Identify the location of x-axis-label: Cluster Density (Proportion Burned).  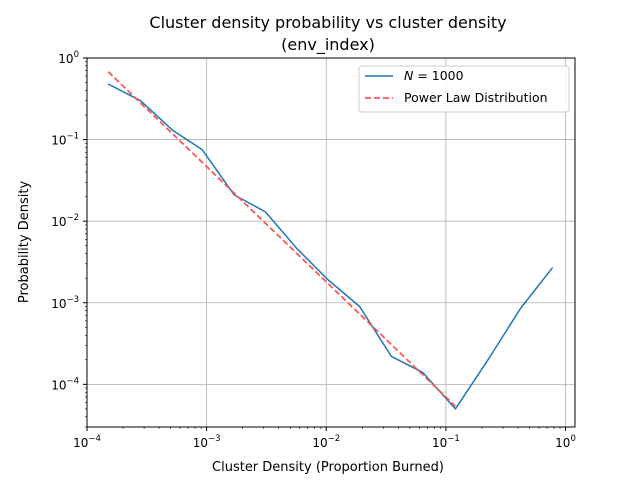
(328, 467).